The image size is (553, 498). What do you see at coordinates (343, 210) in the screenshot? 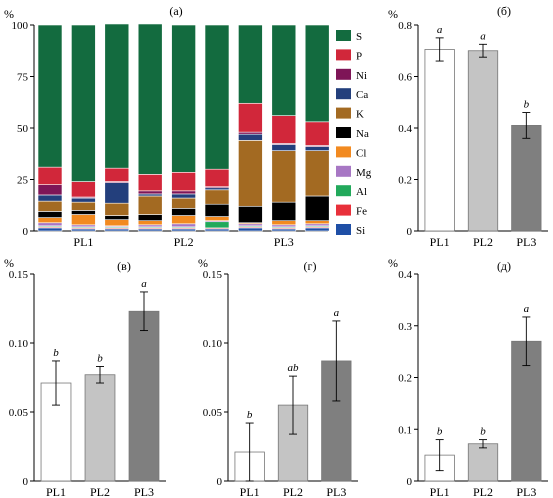
I see `legend-swatch-fe` at bounding box center [343, 210].